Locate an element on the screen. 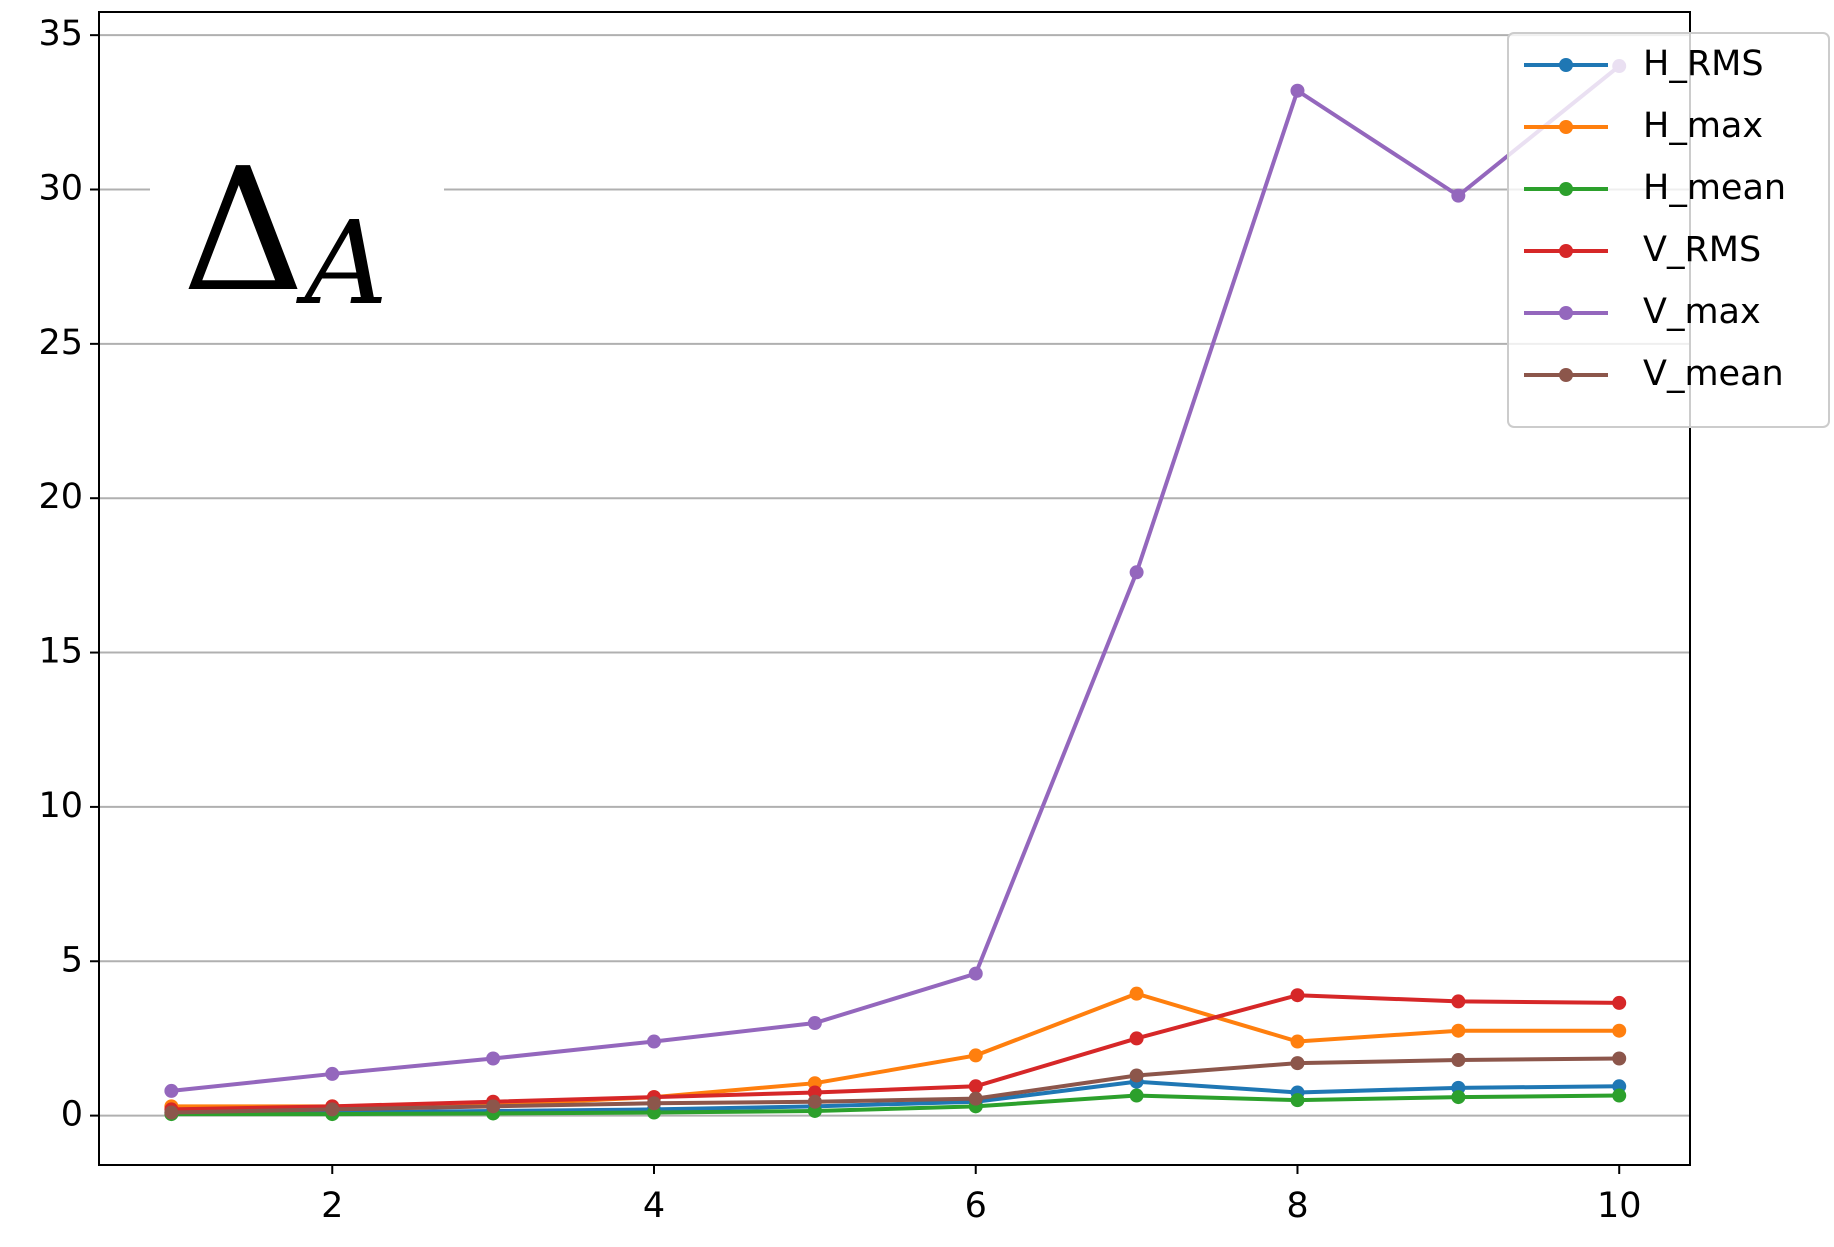 Image resolution: width=1834 pixels, height=1247 pixels. x-tick-label: 10 is located at coordinates (1619, 1206).